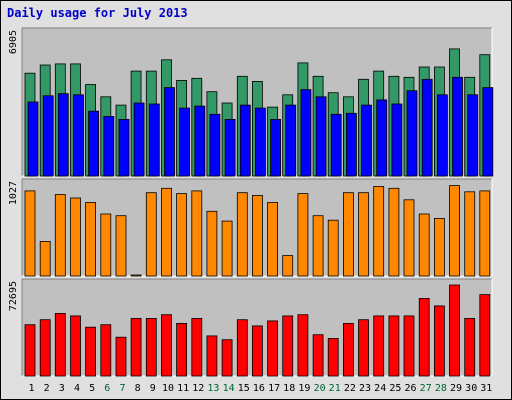 The width and height of the screenshot is (512, 400). I want to click on day-label-30: 30, so click(471, 388).